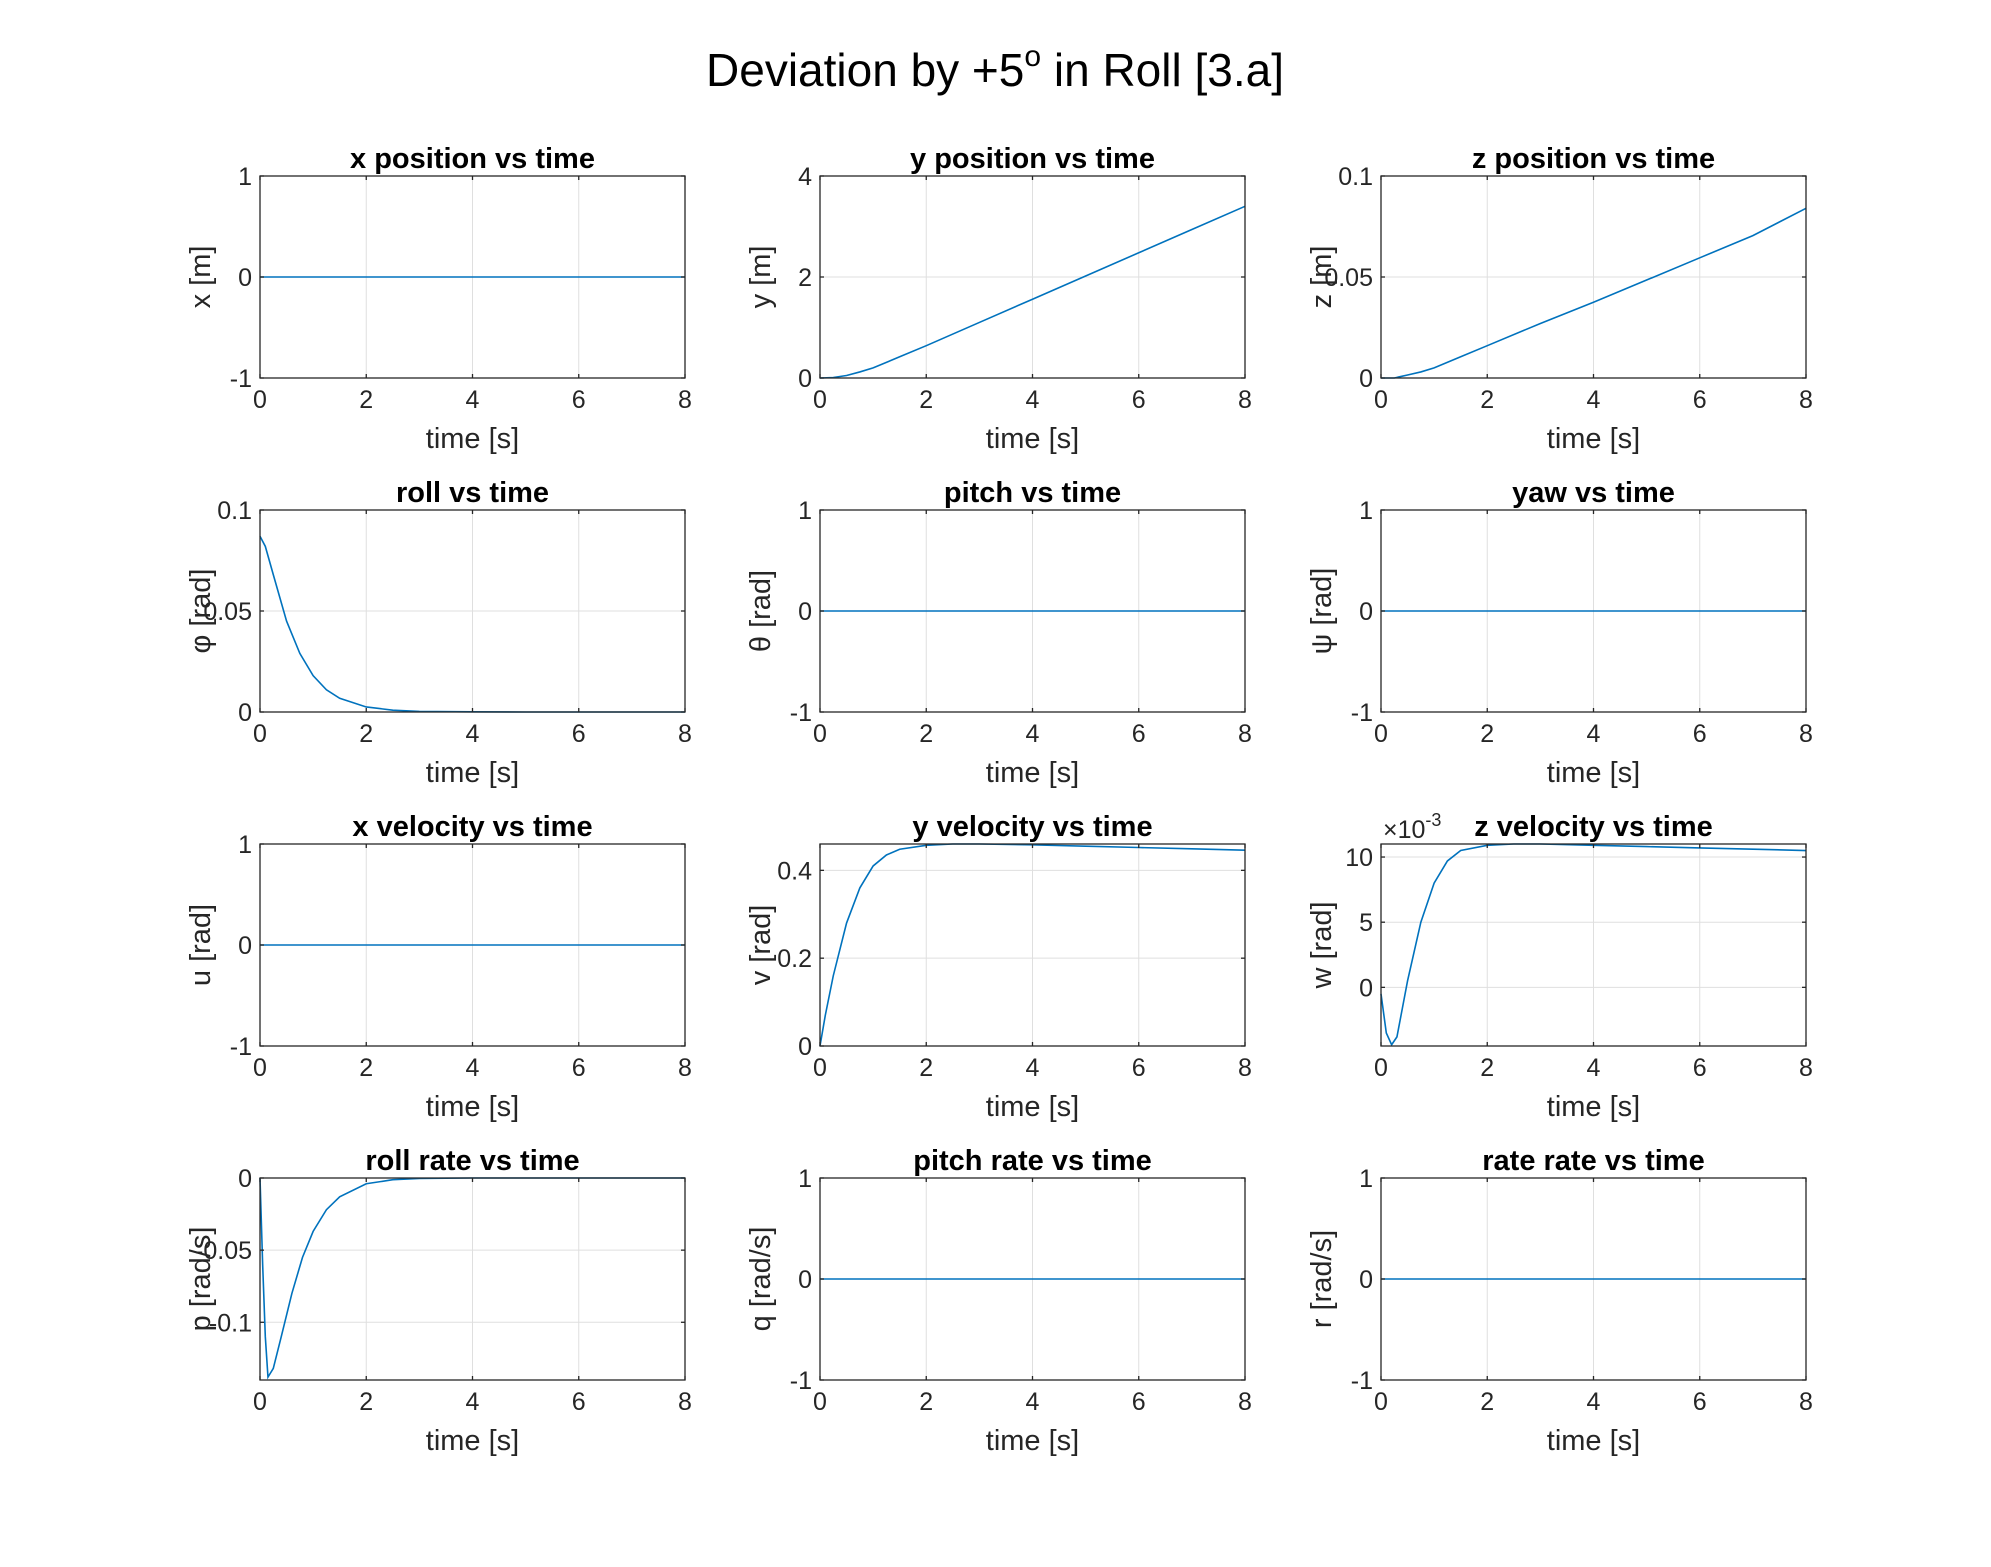  Describe the element at coordinates (761, 1279) in the screenshot. I see `y-axis-label: q [rad/s]` at that location.